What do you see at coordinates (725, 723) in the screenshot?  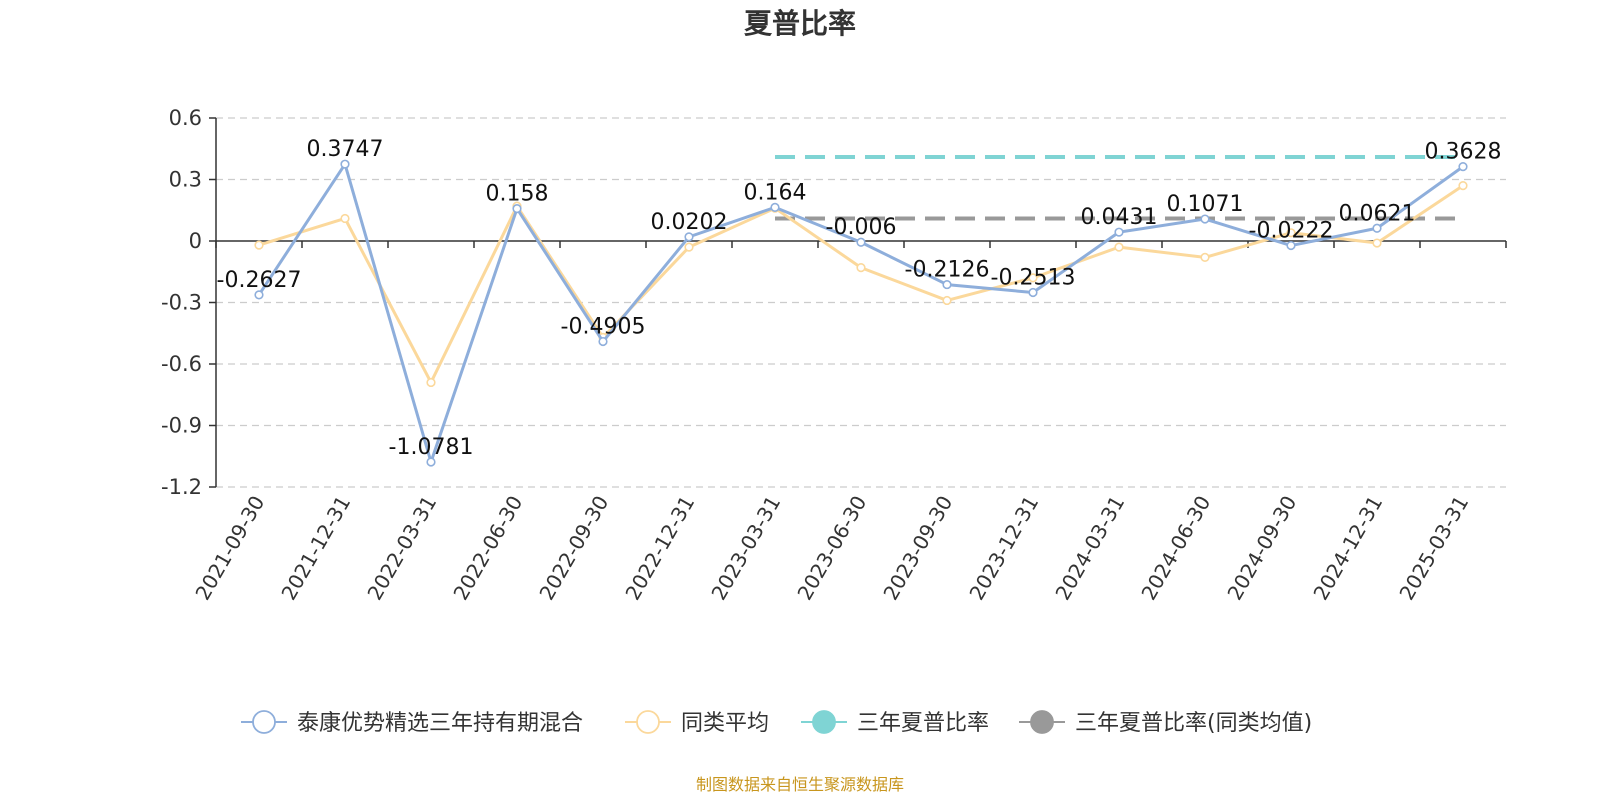 I see `legend-label: 同类平均` at bounding box center [725, 723].